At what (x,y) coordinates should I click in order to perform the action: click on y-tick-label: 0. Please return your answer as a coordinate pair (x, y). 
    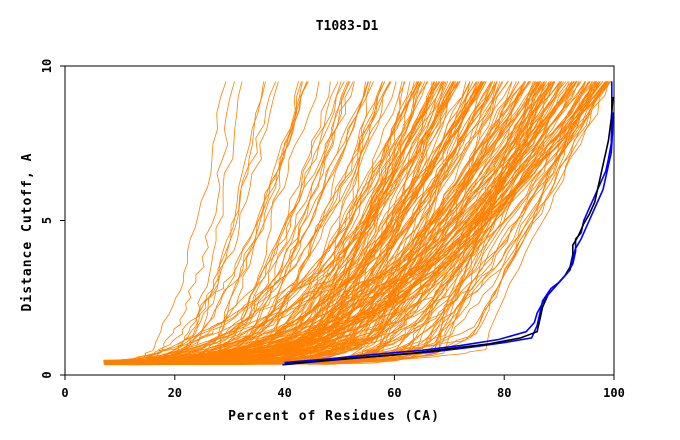
    Looking at the image, I should click on (47, 374).